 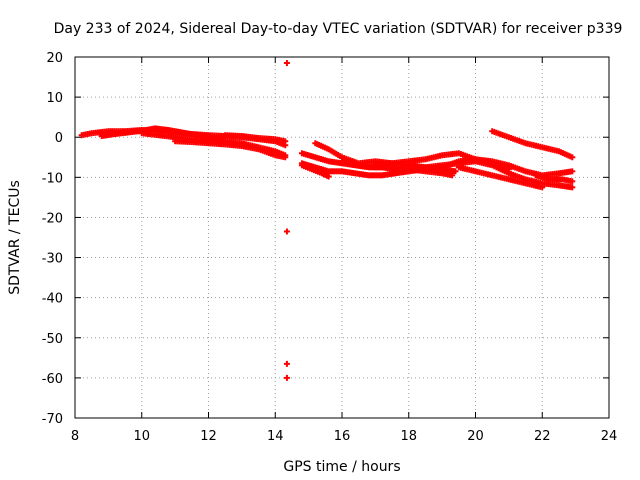 What do you see at coordinates (52, 419) in the screenshot?
I see `y-tick-label: -70` at bounding box center [52, 419].